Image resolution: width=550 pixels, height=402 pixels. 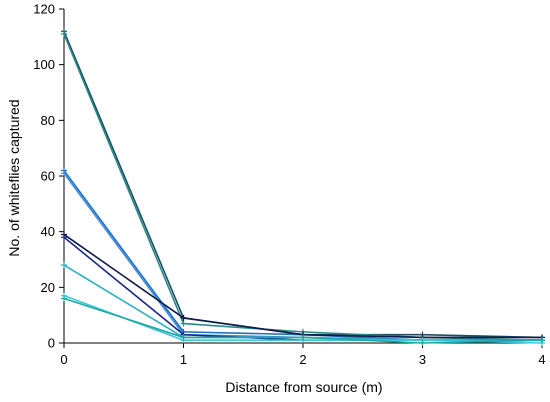 What do you see at coordinates (183, 359) in the screenshot?
I see `x-tick-label: 1` at bounding box center [183, 359].